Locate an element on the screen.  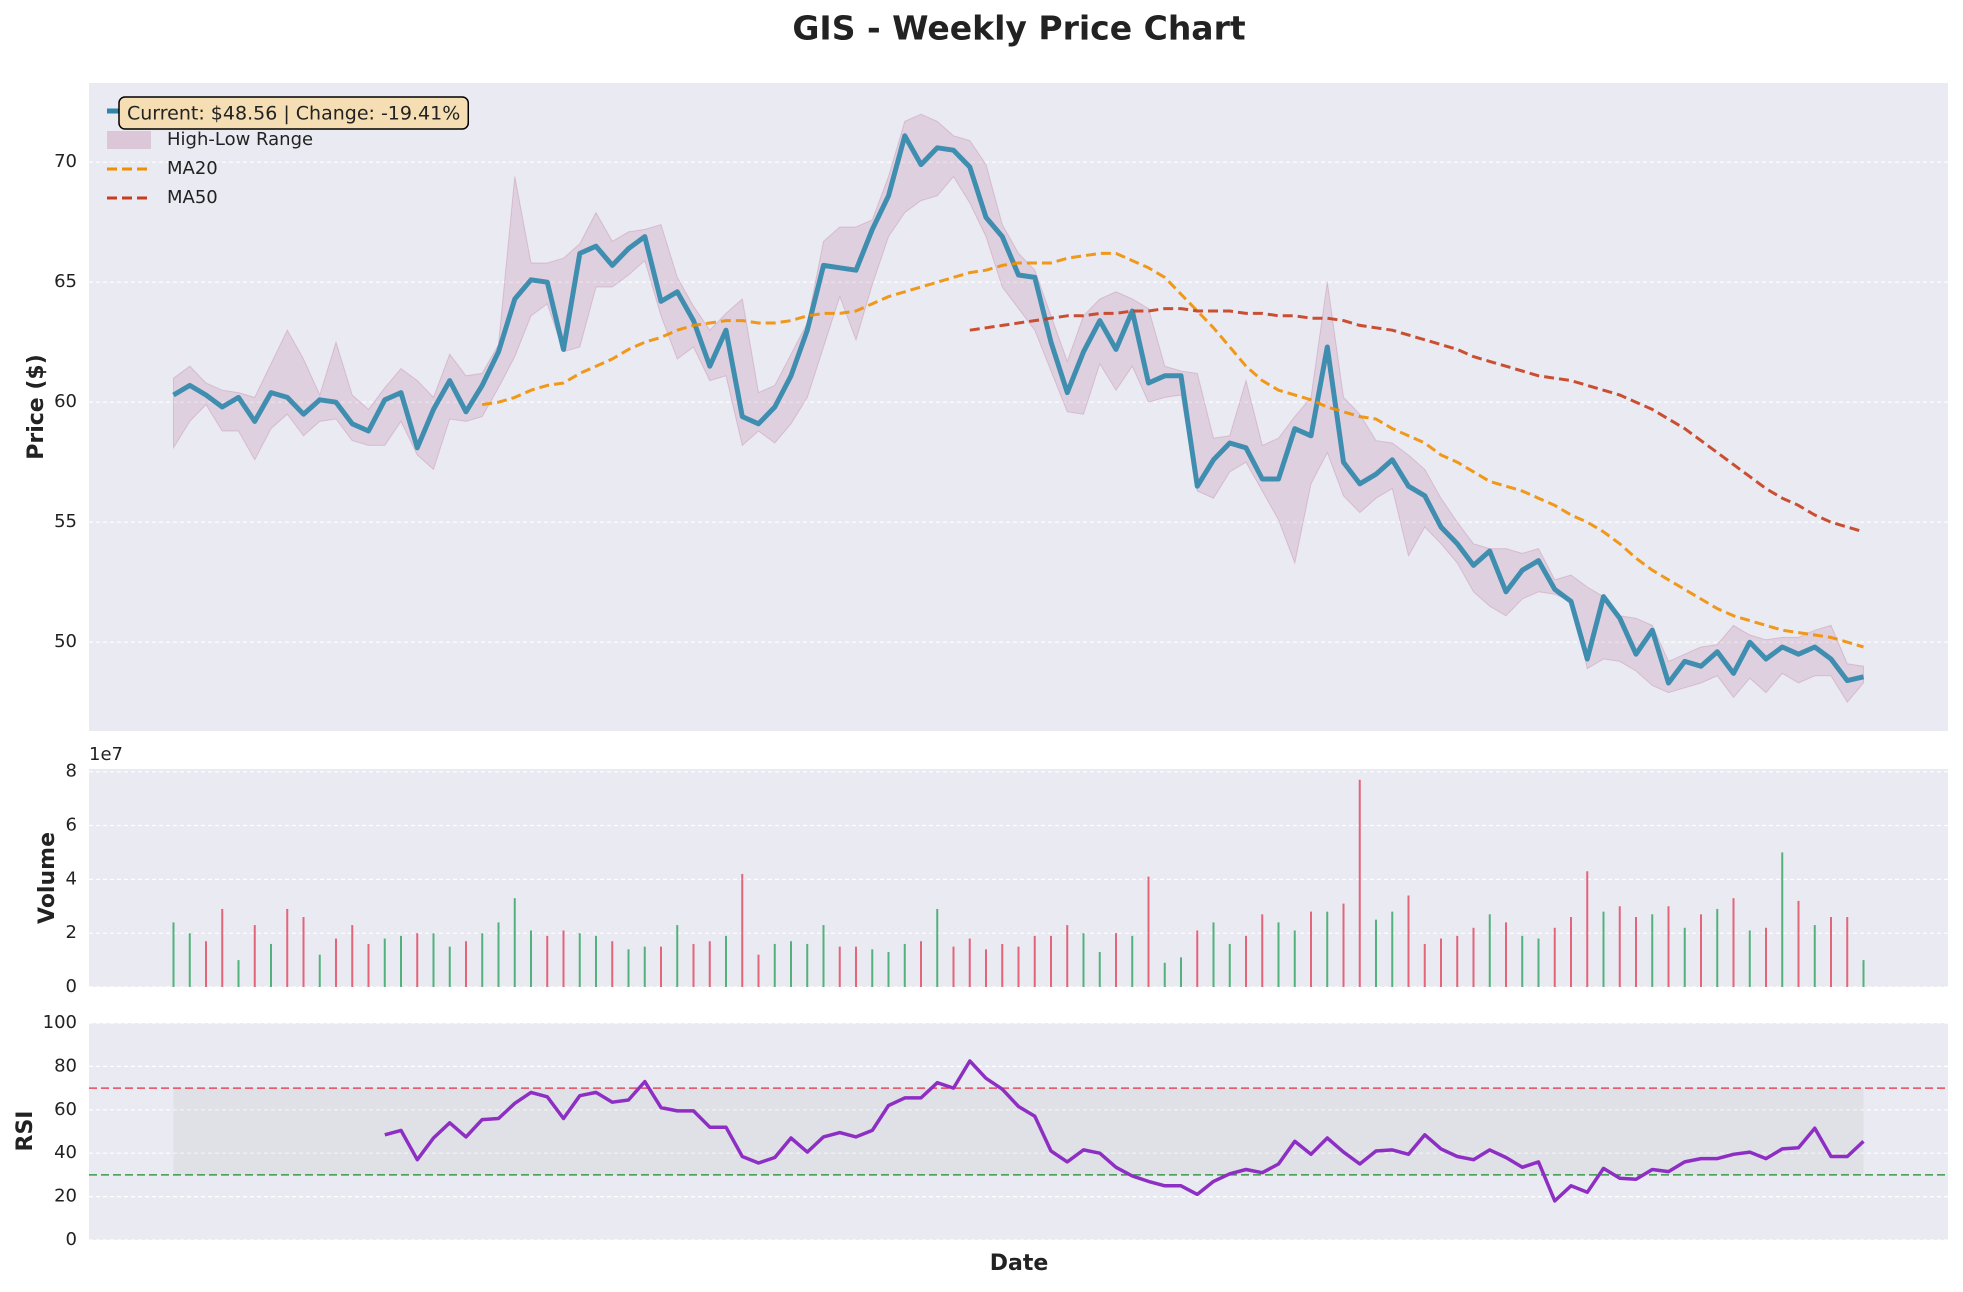
y-tick-label: 70 is located at coordinates (65, 161).